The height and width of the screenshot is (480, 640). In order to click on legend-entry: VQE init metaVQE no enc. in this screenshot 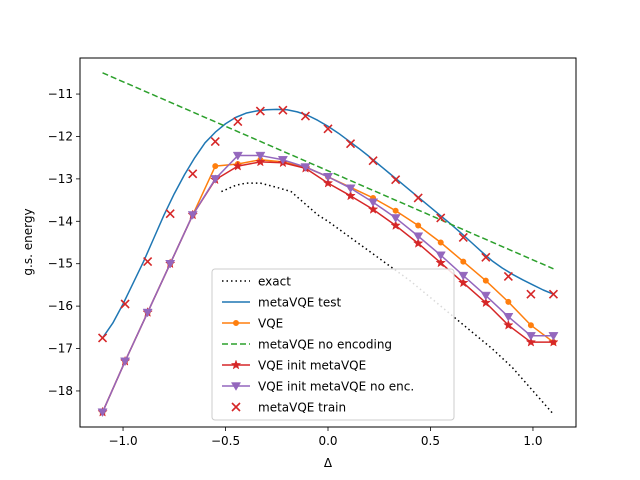, I will do `click(318, 387)`.